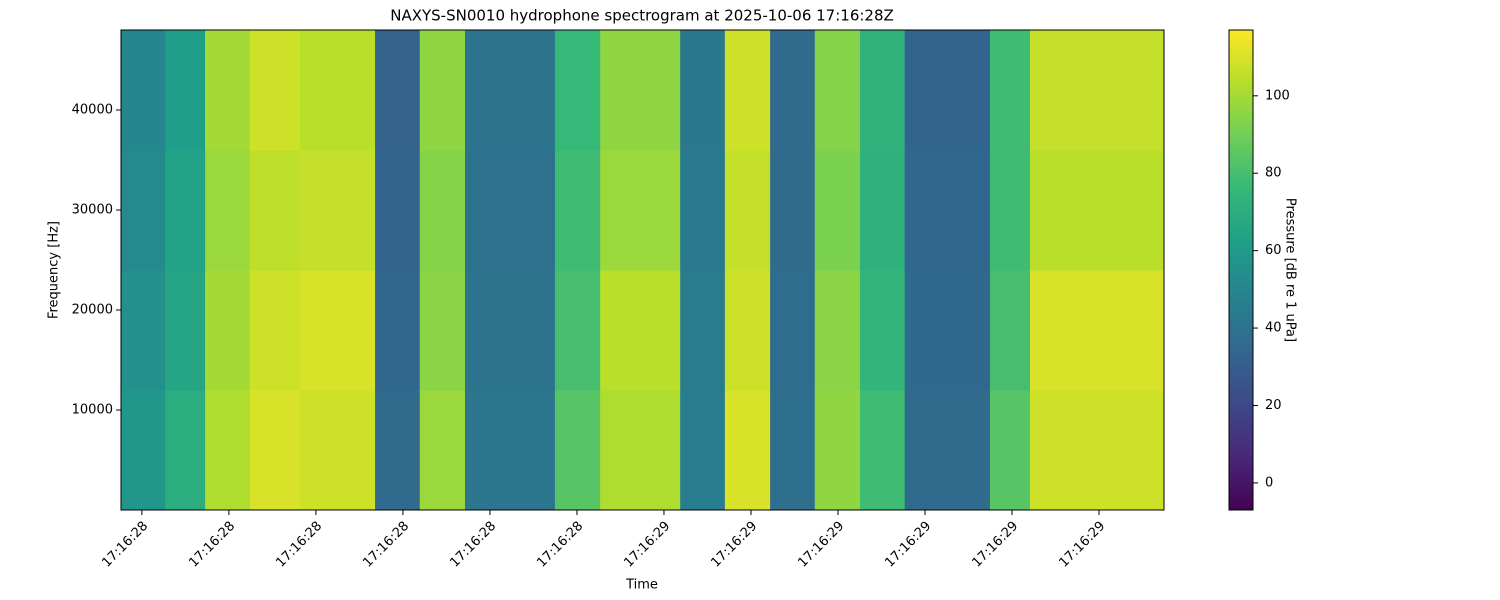 This screenshot has height=600, width=1500. What do you see at coordinates (92, 210) in the screenshot?
I see `y-tick-label: 30000` at bounding box center [92, 210].